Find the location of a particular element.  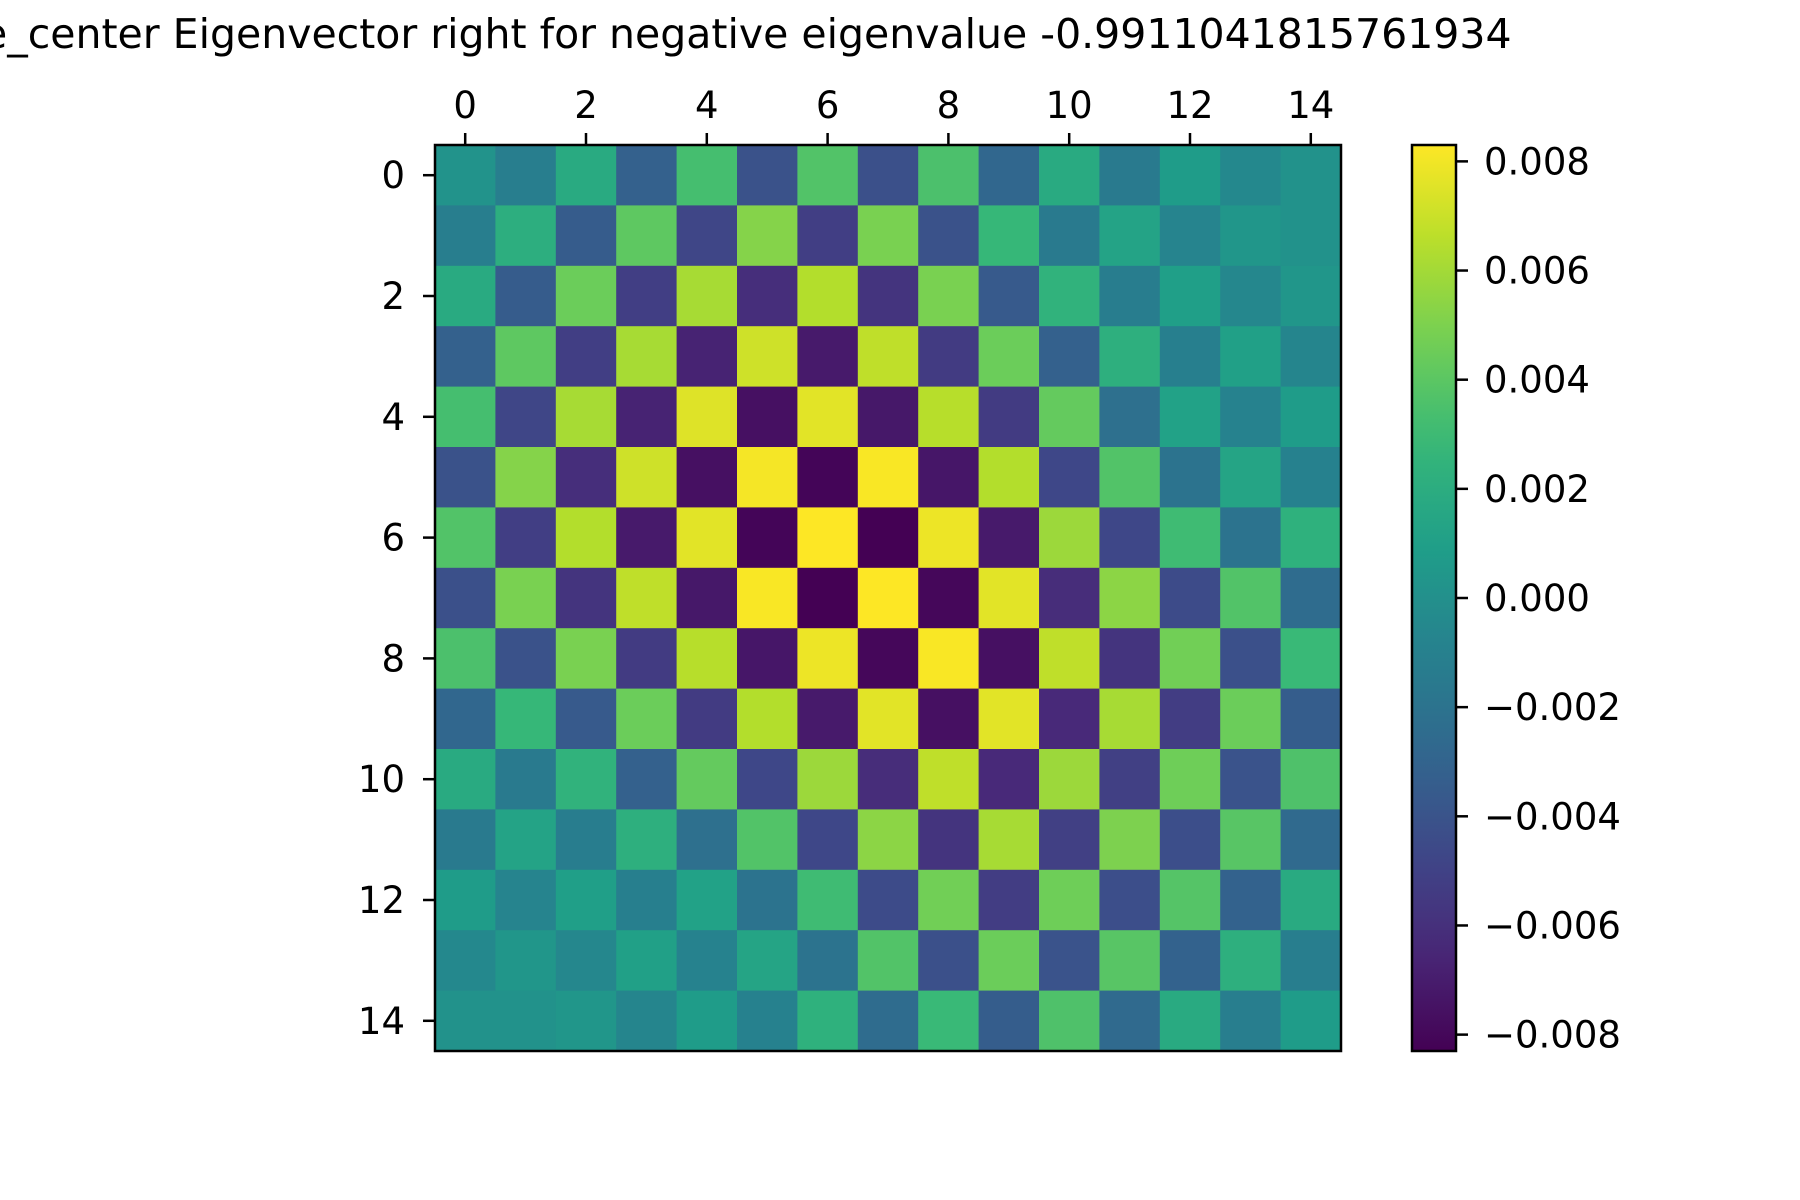

y-tick-label: 14 is located at coordinates (381, 1021).